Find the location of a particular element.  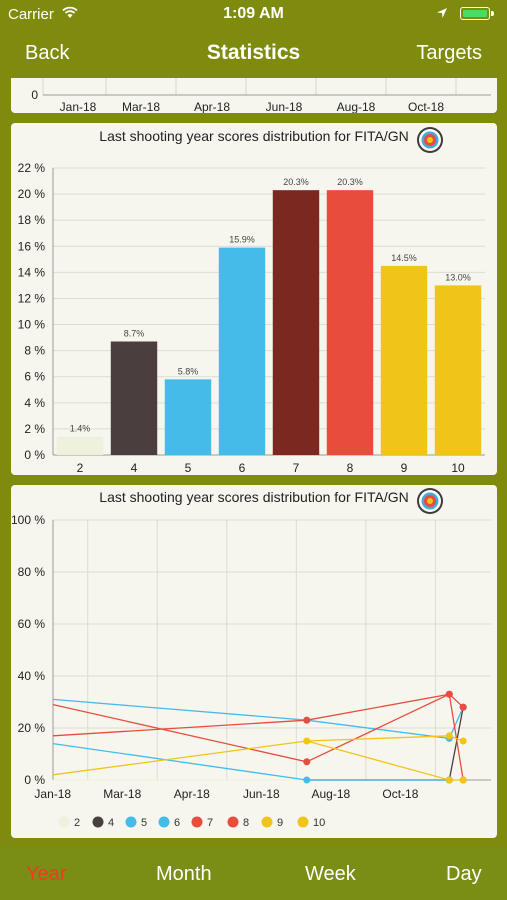

bar-data-label: 15.9% is located at coordinates (242, 240).